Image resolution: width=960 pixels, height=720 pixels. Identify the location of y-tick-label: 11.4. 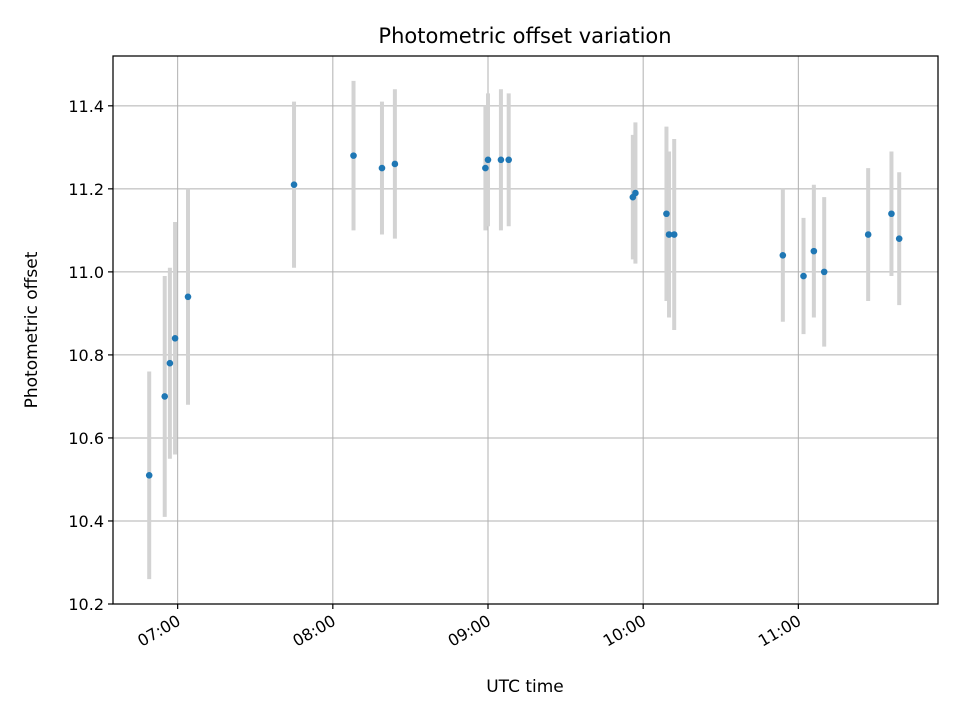
(86, 106).